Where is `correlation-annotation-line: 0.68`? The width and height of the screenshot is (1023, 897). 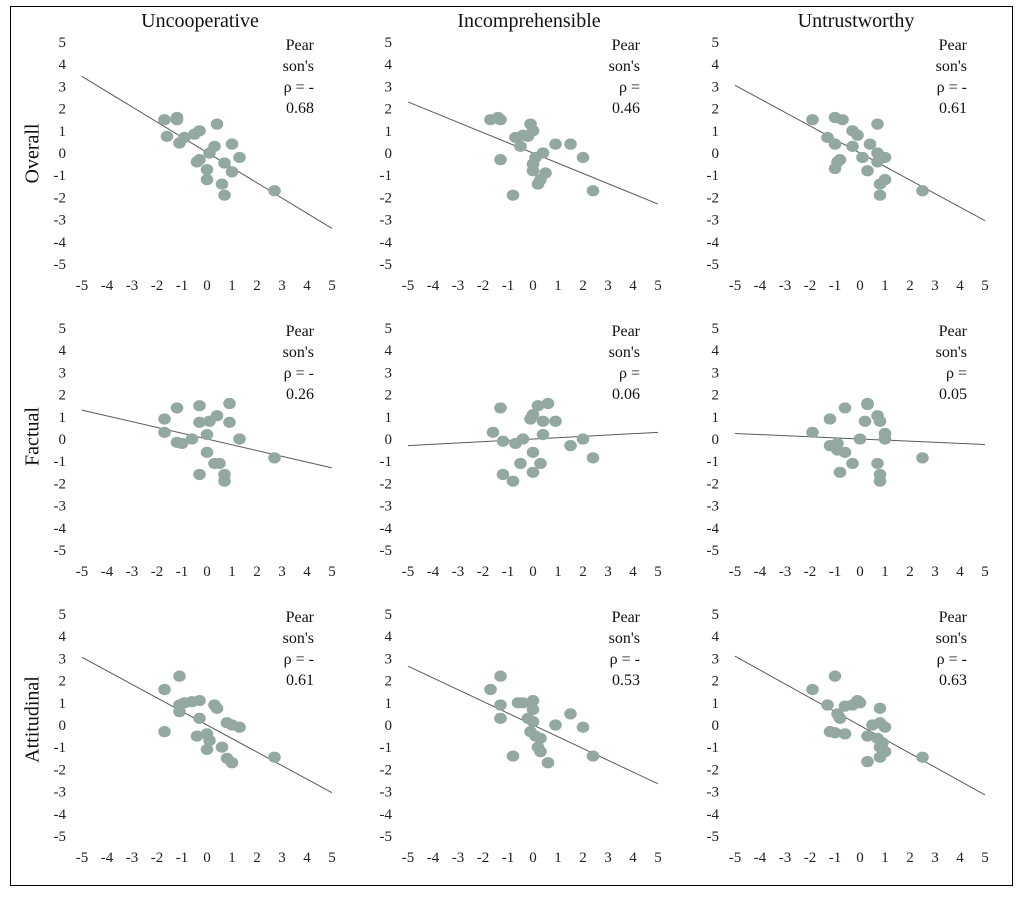 correlation-annotation-line: 0.68 is located at coordinates (300, 108).